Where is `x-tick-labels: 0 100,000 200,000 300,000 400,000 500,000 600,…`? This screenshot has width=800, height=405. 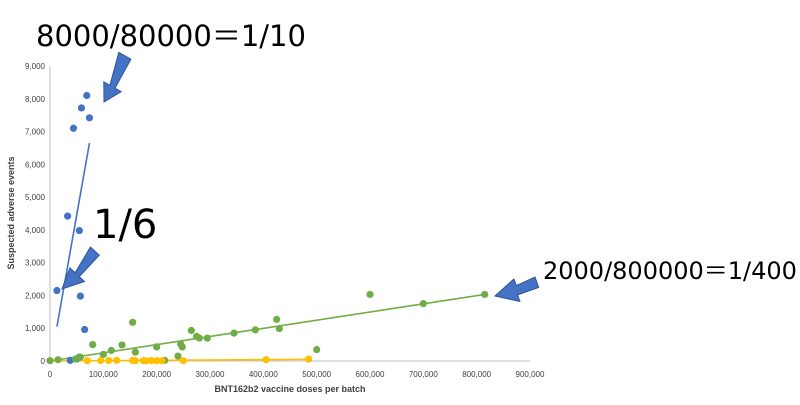
x-tick-labels: 0 100,000 200,000 300,000 400,000 500,000 600,… is located at coordinates (296, 374).